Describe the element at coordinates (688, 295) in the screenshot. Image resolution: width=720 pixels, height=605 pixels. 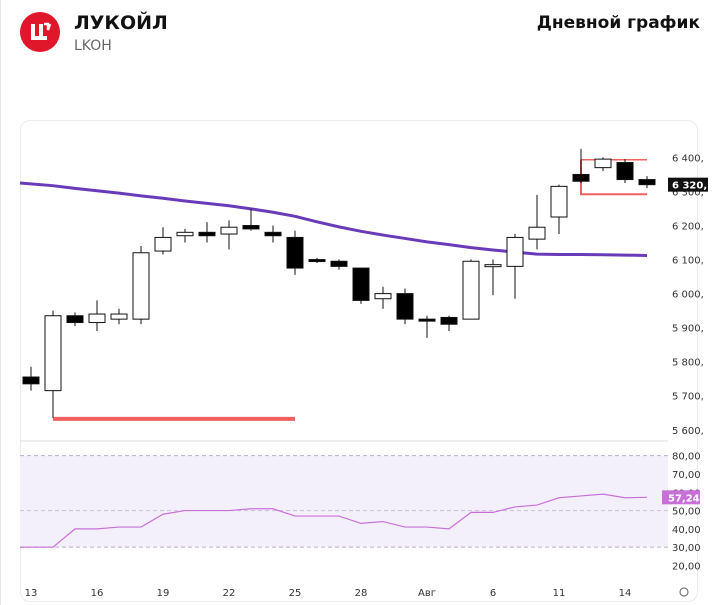
I see `price-tick-label: 6 000,` at that location.